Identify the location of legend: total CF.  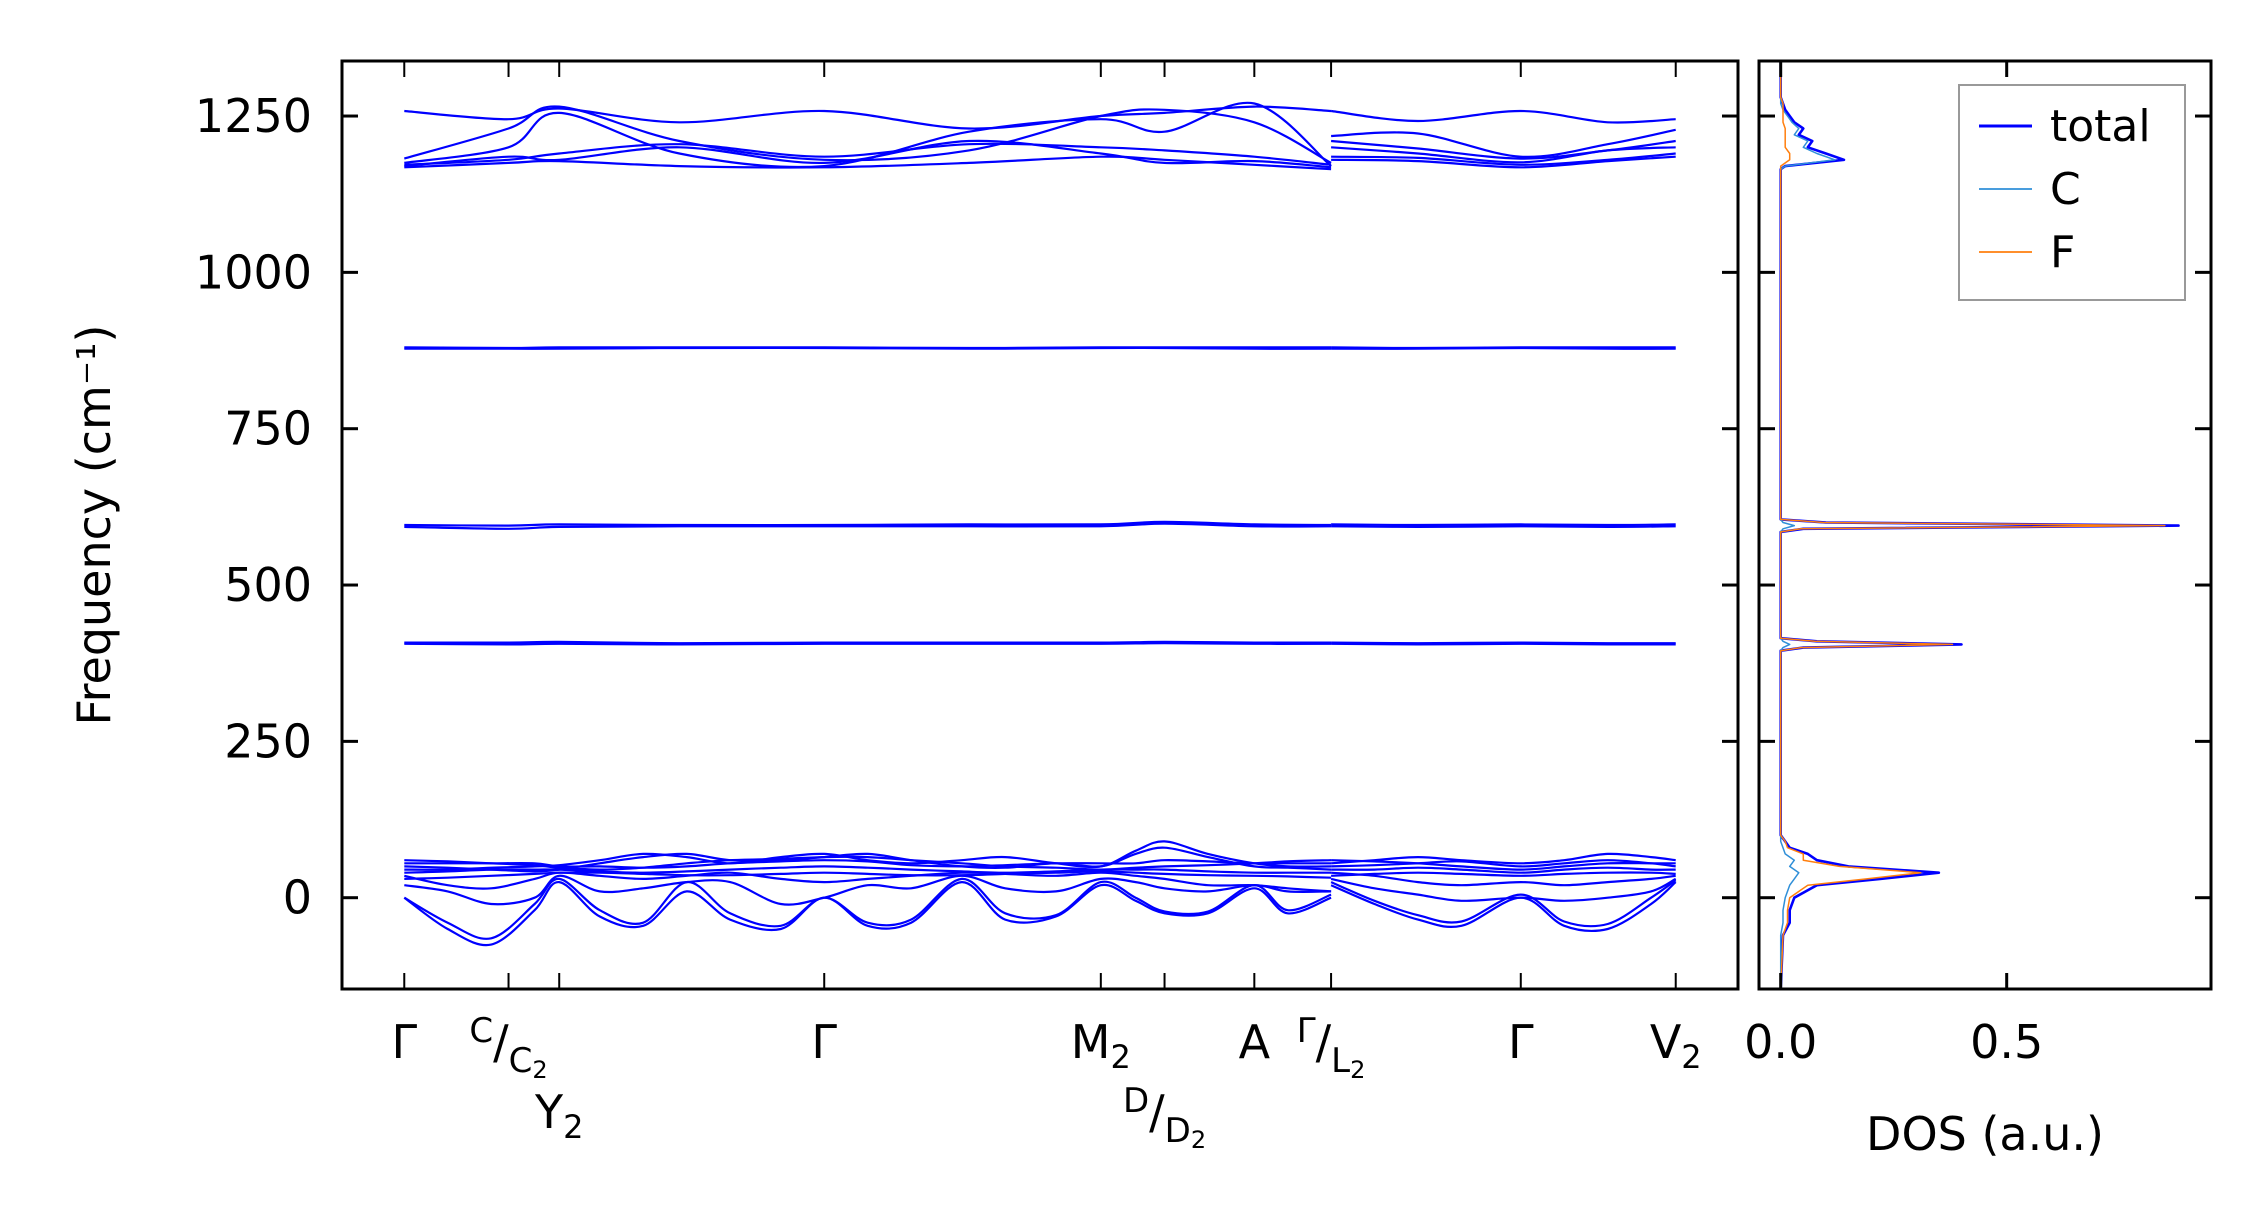
(2072, 192).